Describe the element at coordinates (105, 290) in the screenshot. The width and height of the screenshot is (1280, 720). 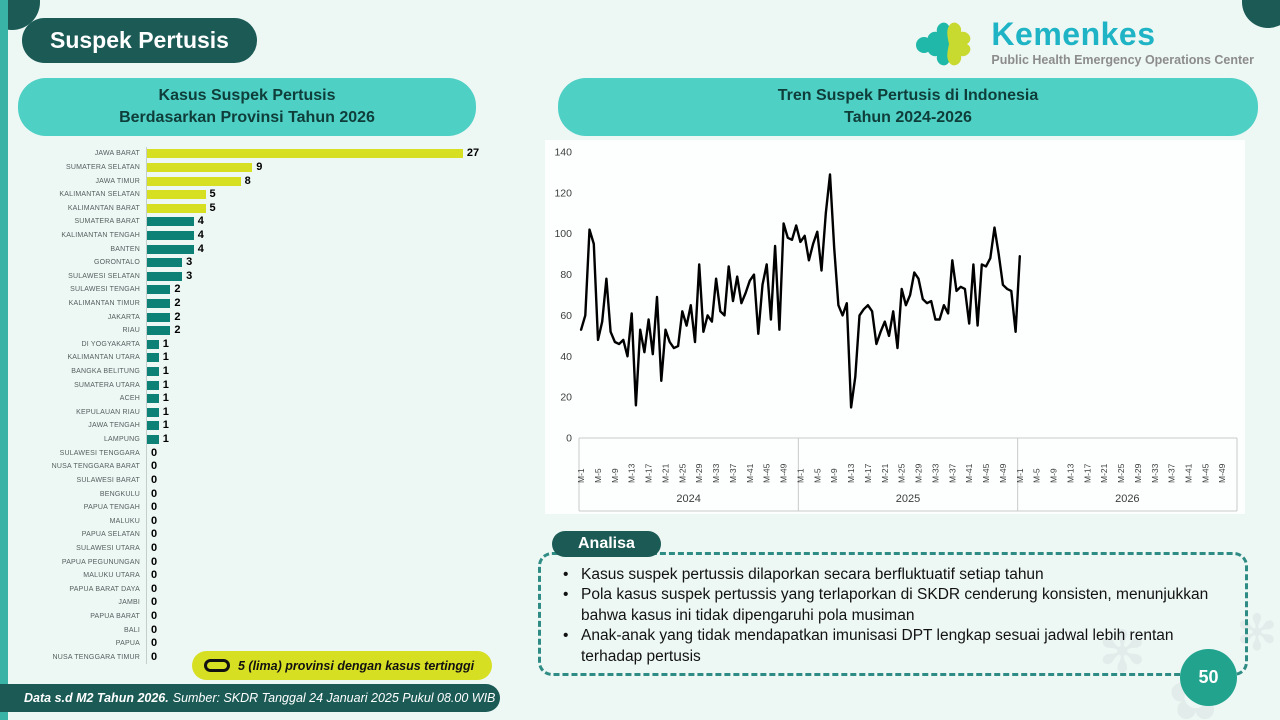
I see `province-label: SULAWESI TENGAH` at that location.